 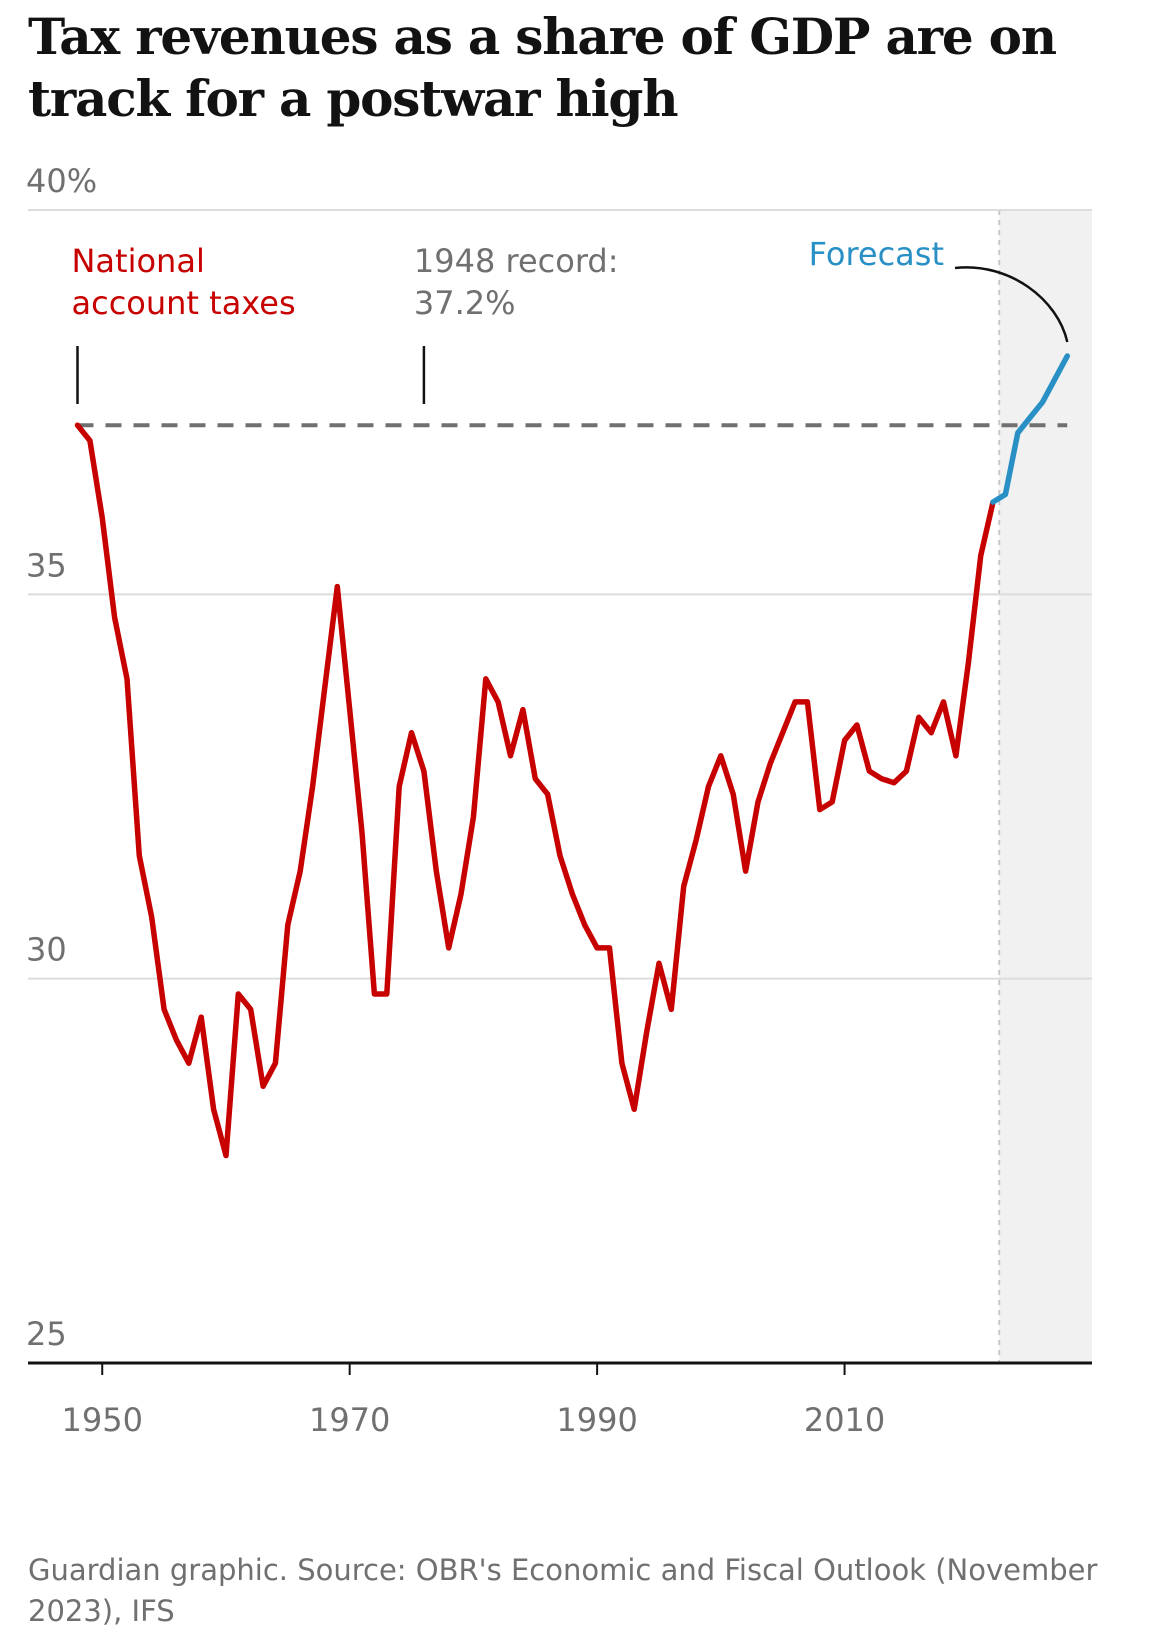 I want to click on x-tick-label-1990: 1990, so click(x=596, y=1420).